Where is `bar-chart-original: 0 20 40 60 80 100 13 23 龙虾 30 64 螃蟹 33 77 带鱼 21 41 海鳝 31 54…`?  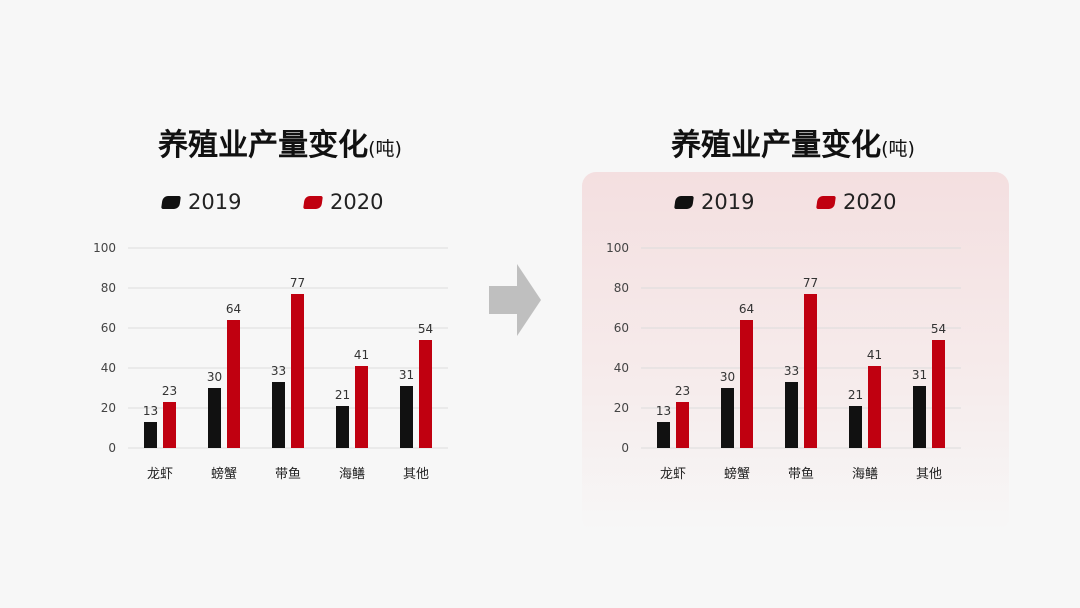 bar-chart-original: 0 20 40 60 80 100 13 23 龙虾 30 64 螃蟹 33 77 带鱼 21 41 海鳝 31 54… is located at coordinates (270, 361).